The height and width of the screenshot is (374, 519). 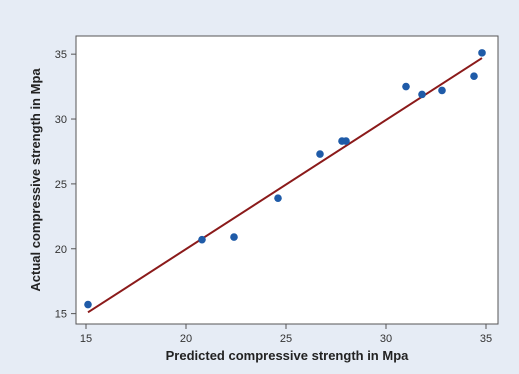 I want to click on y-tick-label: 25, so click(x=61, y=185).